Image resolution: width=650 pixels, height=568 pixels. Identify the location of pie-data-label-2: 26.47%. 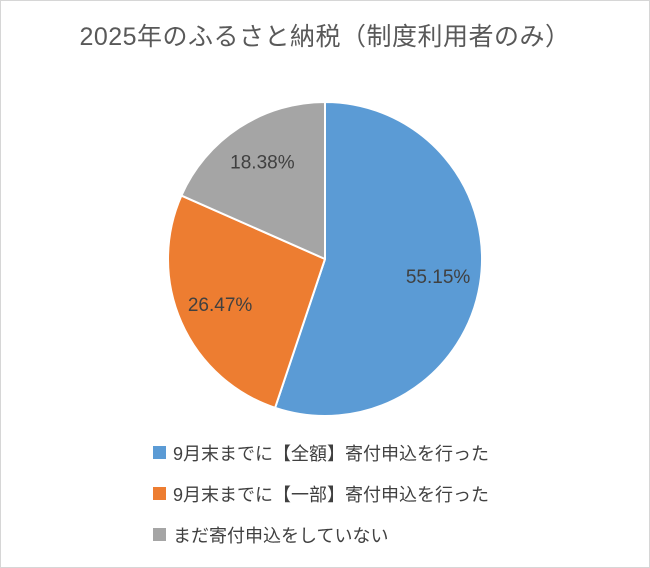
(220, 305).